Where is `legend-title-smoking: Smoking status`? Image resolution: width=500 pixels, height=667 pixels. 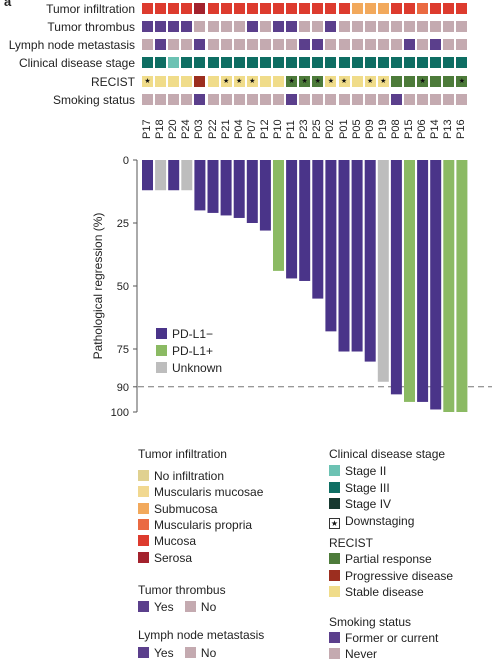 legend-title-smoking: Smoking status is located at coordinates (370, 622).